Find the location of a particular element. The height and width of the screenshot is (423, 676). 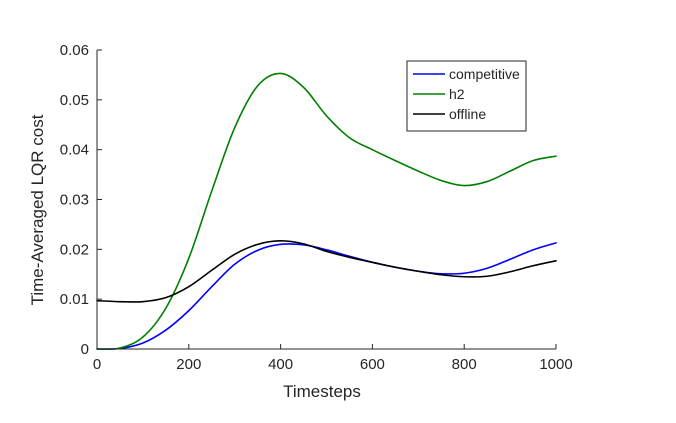

y-axis-label: Time-Averaged LQR cost is located at coordinates (37, 209).